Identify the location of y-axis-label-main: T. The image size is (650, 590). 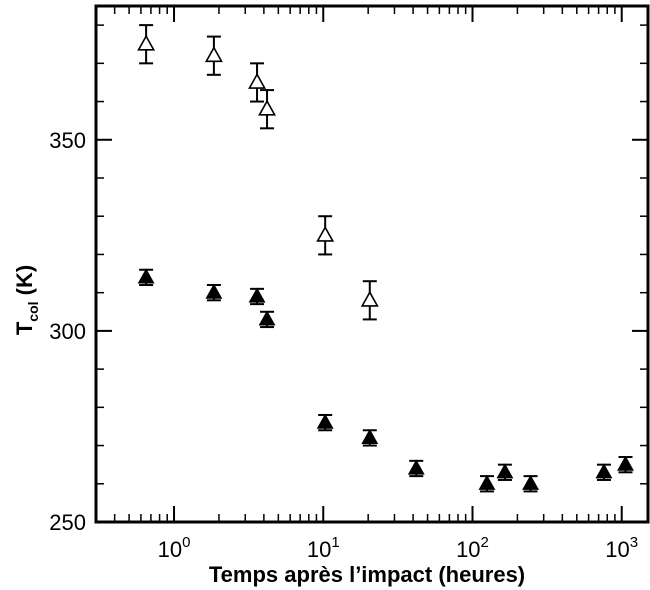
(24, 328).